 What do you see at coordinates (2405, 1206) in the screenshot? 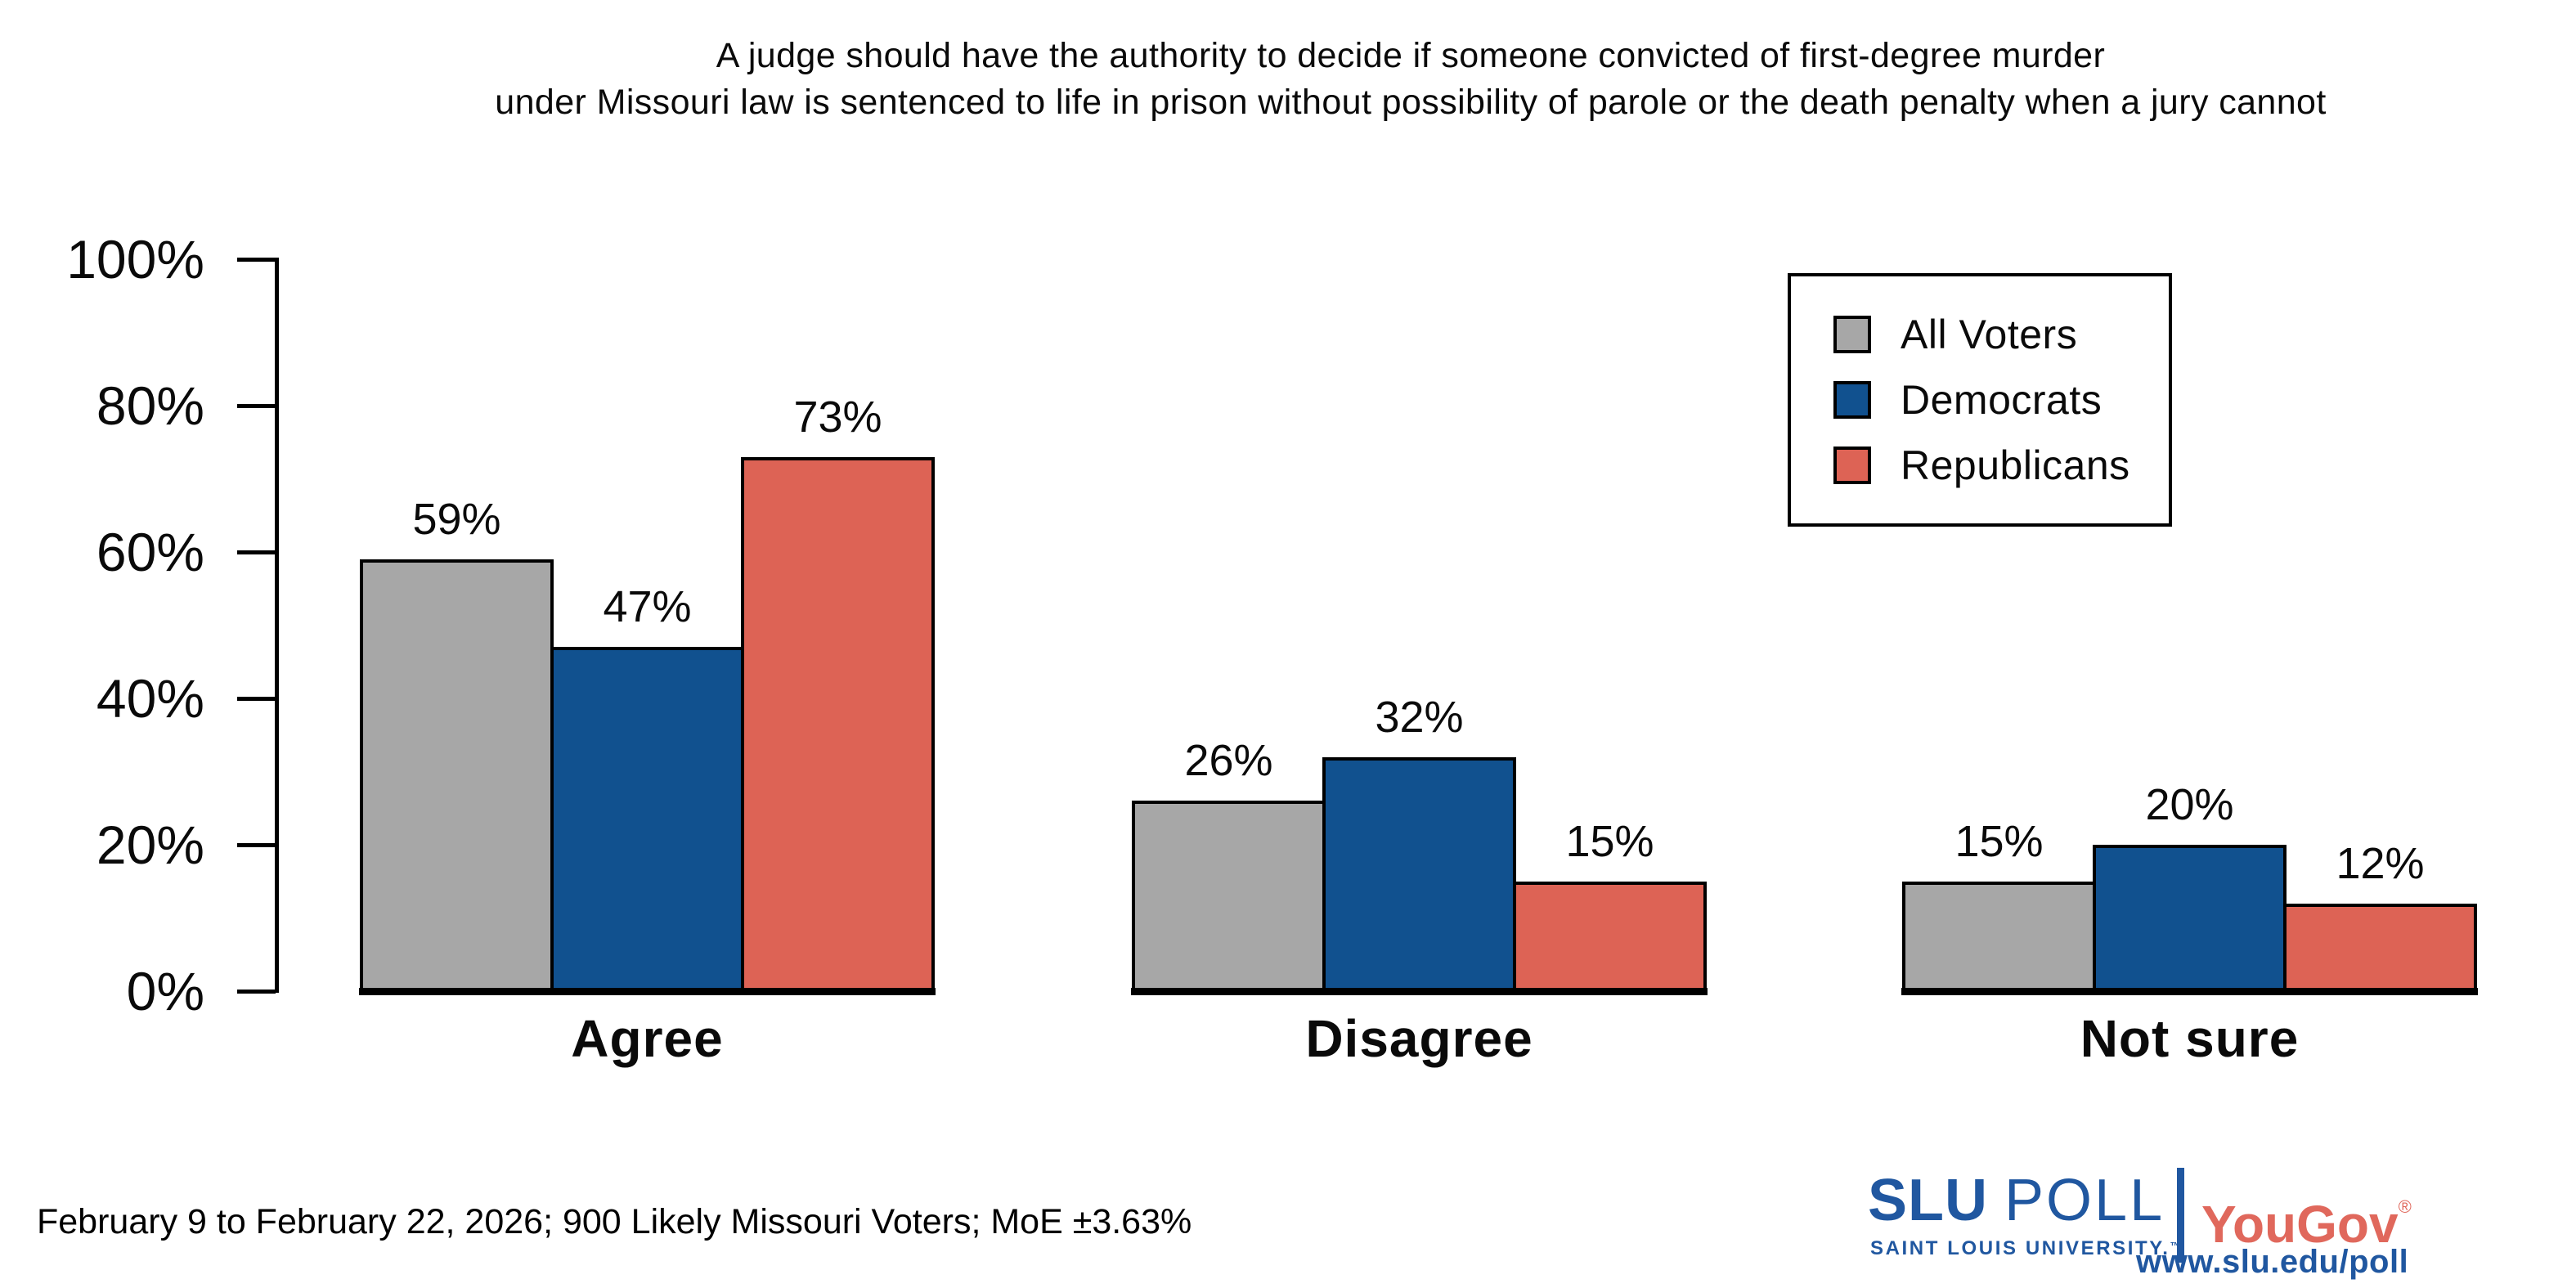
I see `registered-symbol: ®` at bounding box center [2405, 1206].